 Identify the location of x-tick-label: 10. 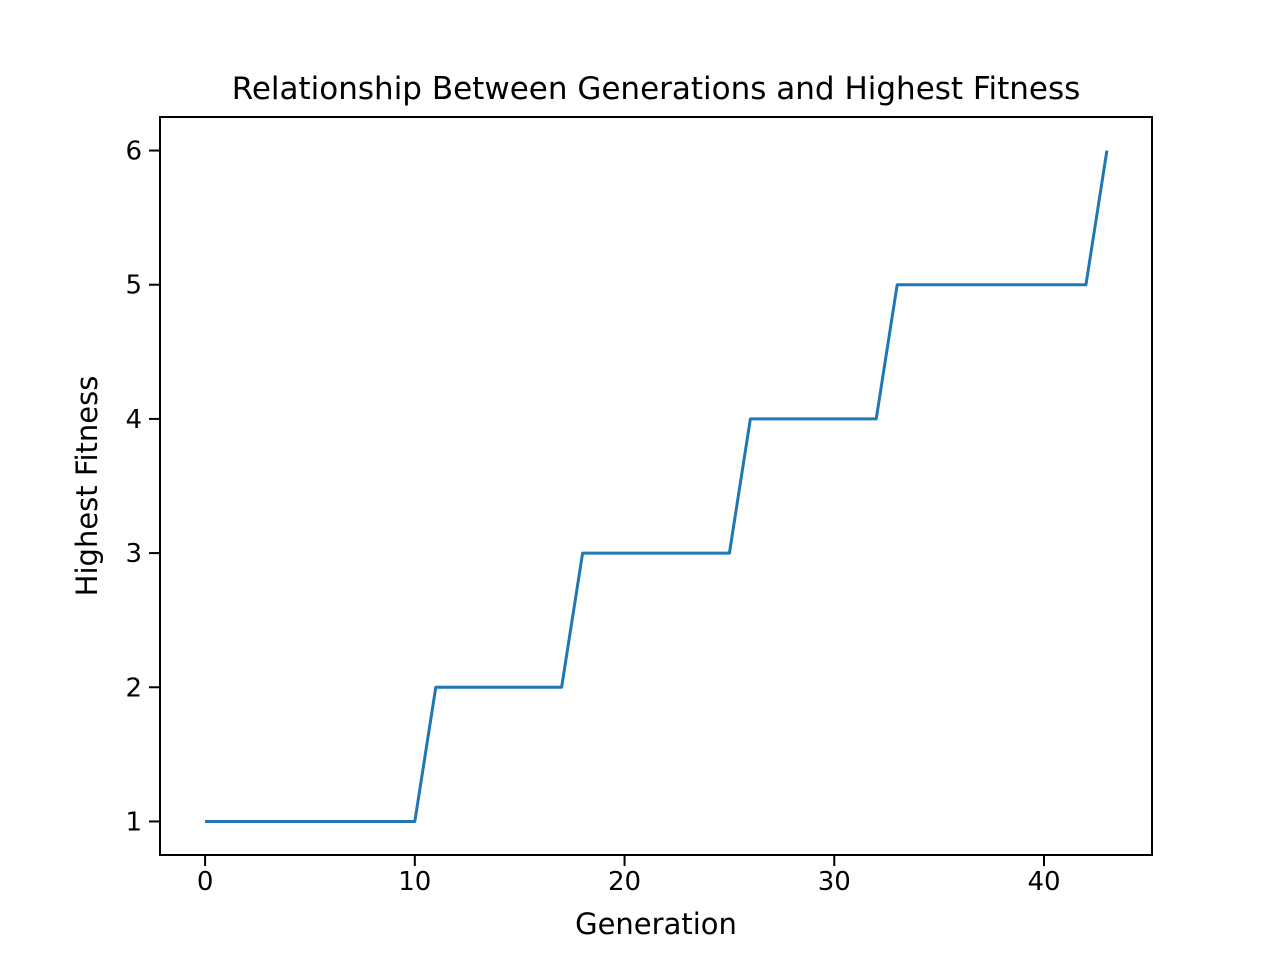
(414, 882).